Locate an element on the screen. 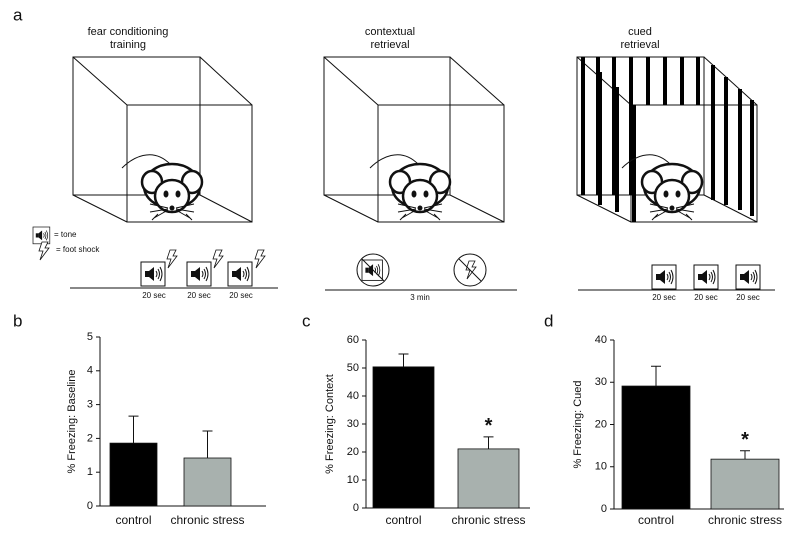 The width and height of the screenshot is (800, 536). y-axis-label: % Freezing: Baseline is located at coordinates (72, 422).